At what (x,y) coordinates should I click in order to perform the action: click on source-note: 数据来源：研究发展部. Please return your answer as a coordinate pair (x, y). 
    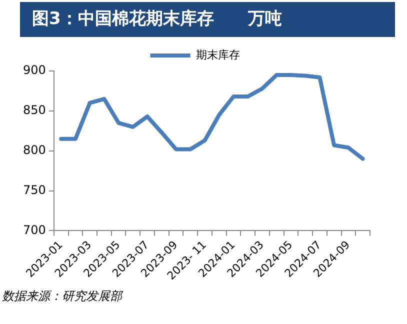
    Looking at the image, I should click on (62, 296).